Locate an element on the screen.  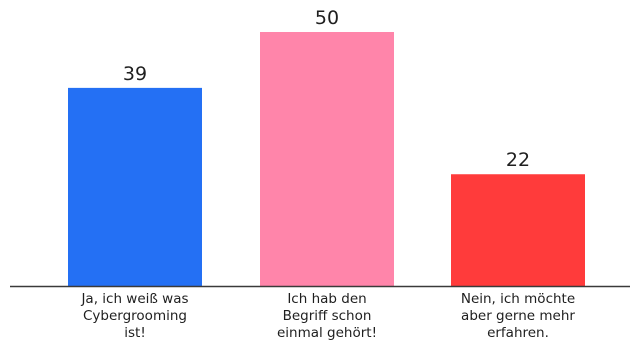
category-label-line: aber gerne mehr is located at coordinates (518, 316).